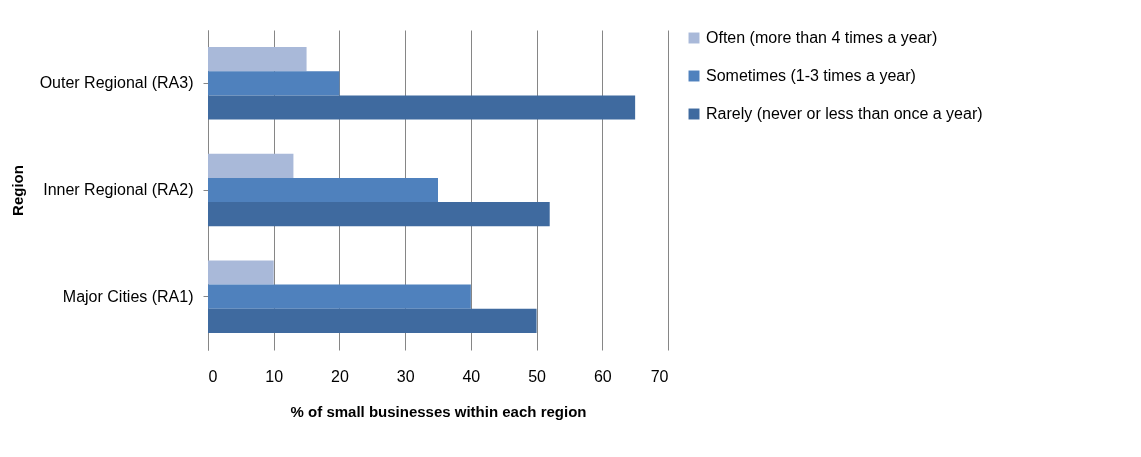 The width and height of the screenshot is (1141, 457). Describe the element at coordinates (822, 37) in the screenshot. I see `legend-label: Often (more than 4 times a year)` at that location.